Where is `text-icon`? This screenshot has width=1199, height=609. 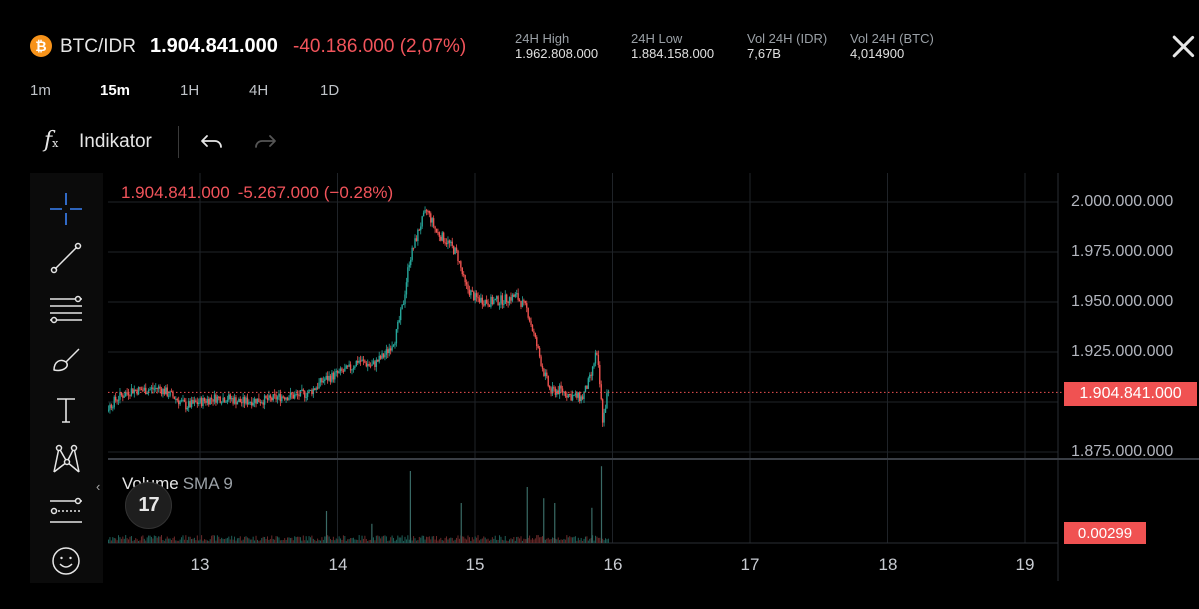
text-icon is located at coordinates (66, 410).